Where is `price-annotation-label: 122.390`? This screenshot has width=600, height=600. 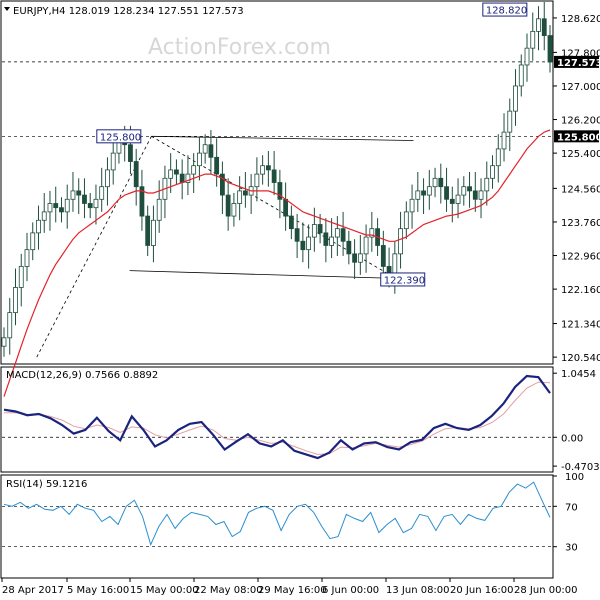
price-annotation-label: 122.390 is located at coordinates (404, 280).